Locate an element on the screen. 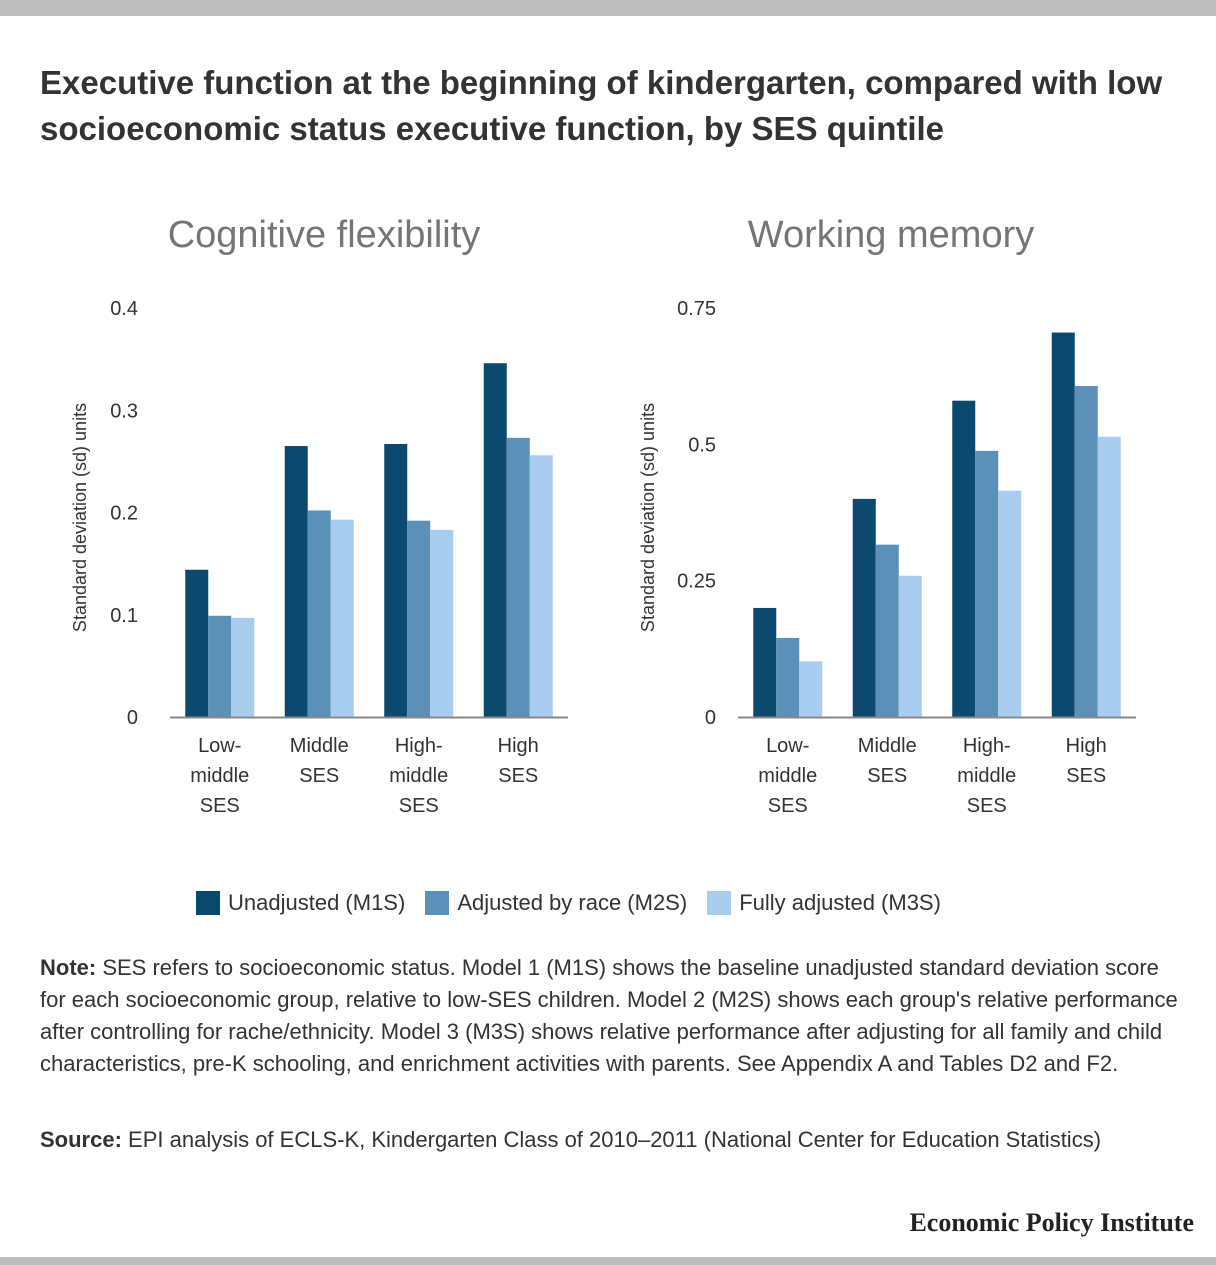 Image resolution: width=1216 pixels, height=1265 pixels. note-lead: Note: is located at coordinates (68, 967).